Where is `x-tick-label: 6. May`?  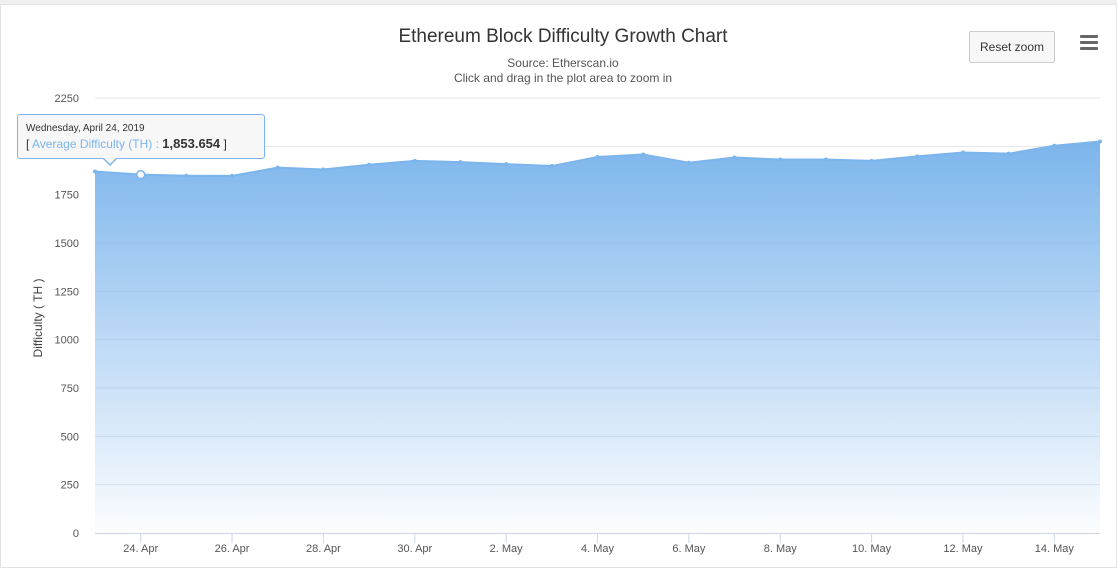 x-tick-label: 6. May is located at coordinates (689, 549).